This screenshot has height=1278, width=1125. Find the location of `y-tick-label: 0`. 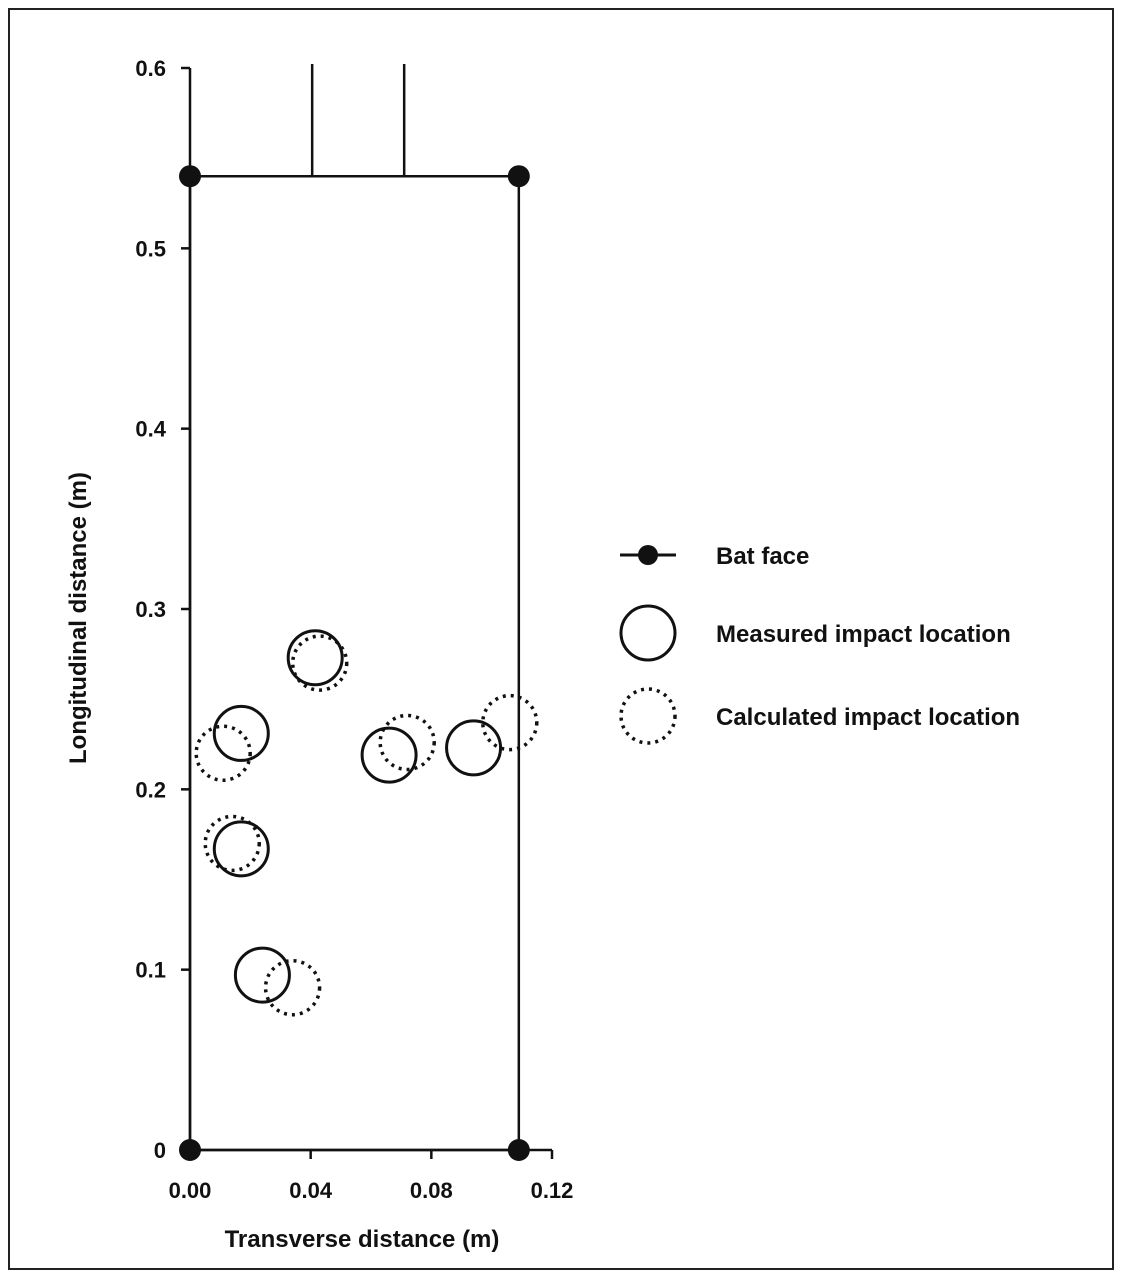

y-tick-label: 0 is located at coordinates (160, 1150).